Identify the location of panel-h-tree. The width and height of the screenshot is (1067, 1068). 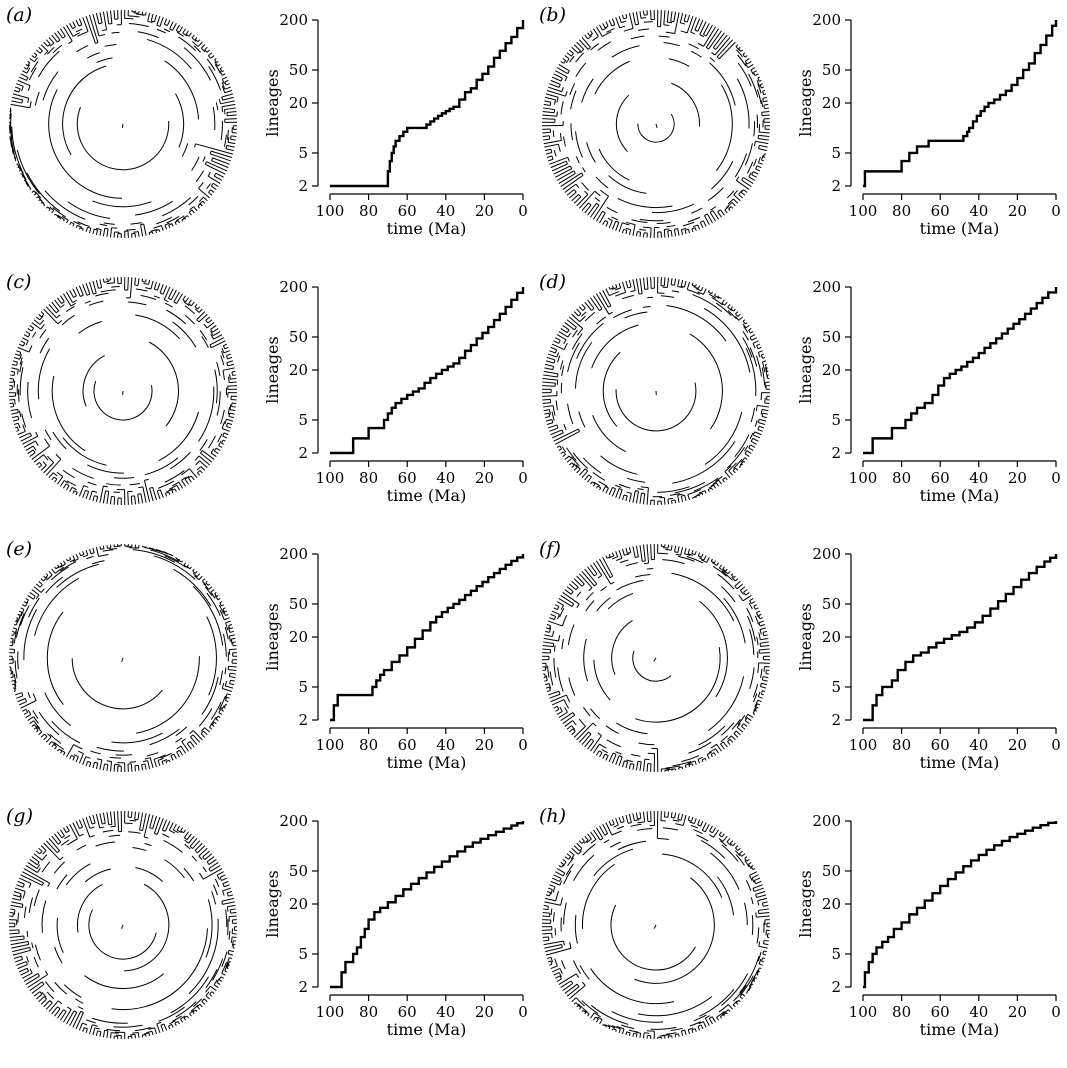
(656, 925).